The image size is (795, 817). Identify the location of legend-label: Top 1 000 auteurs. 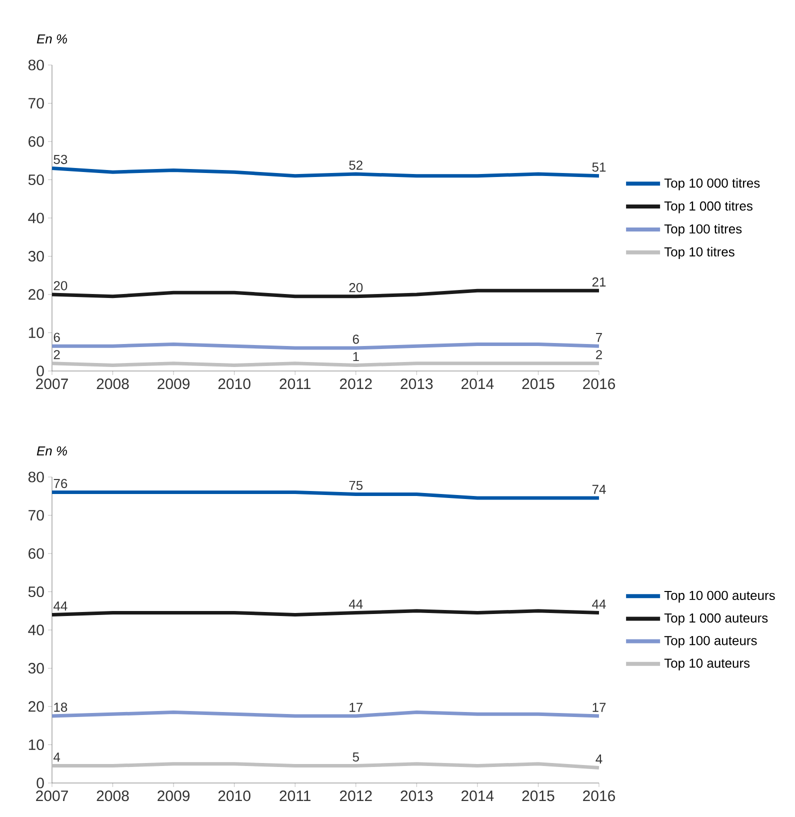
(716, 619).